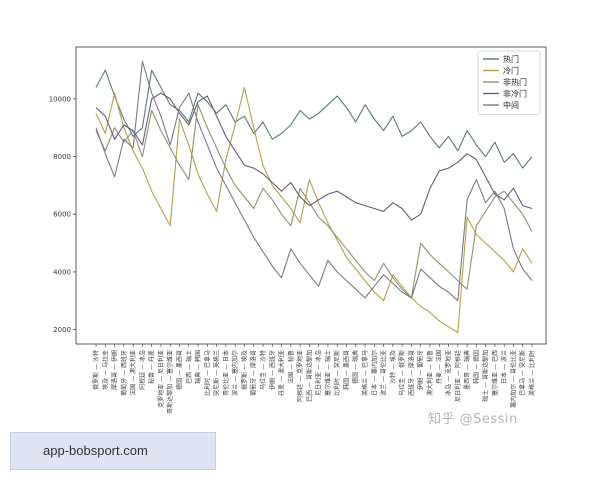  I want to click on x-tick-label: 阿根廷 — 冰岛, so click(142, 370).